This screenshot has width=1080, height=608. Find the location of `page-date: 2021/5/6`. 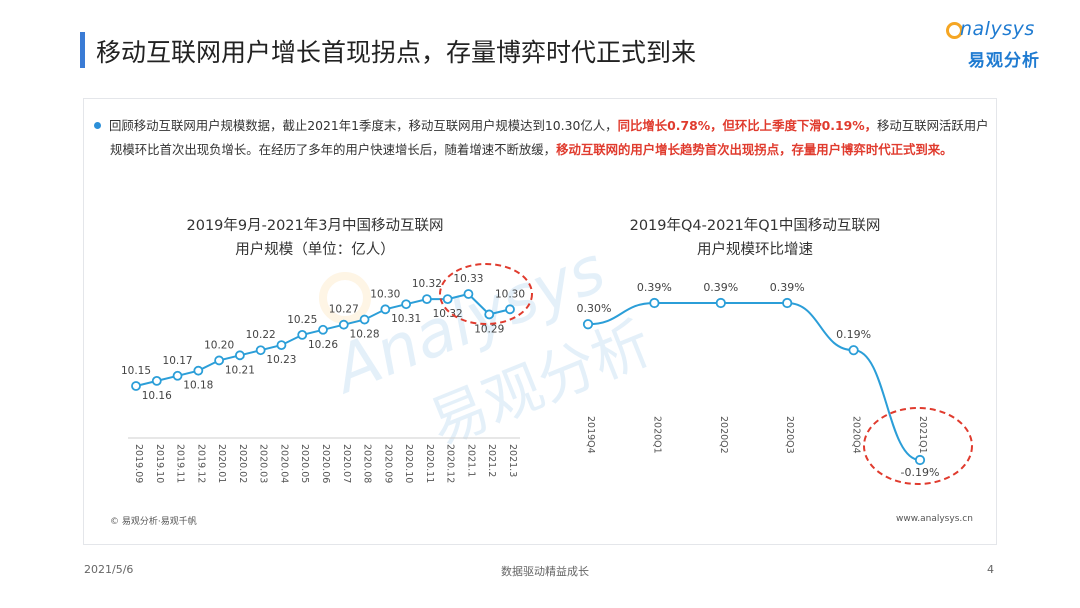

page-date: 2021/5/6 is located at coordinates (109, 569).